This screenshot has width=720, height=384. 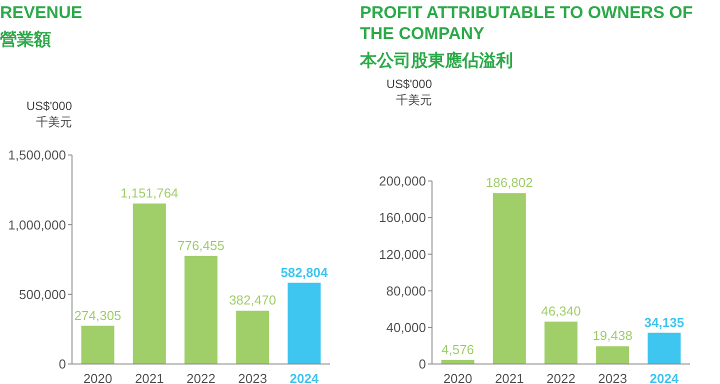 I want to click on chart-subtitle: 本公司股東應佔溢利, so click(x=437, y=60).